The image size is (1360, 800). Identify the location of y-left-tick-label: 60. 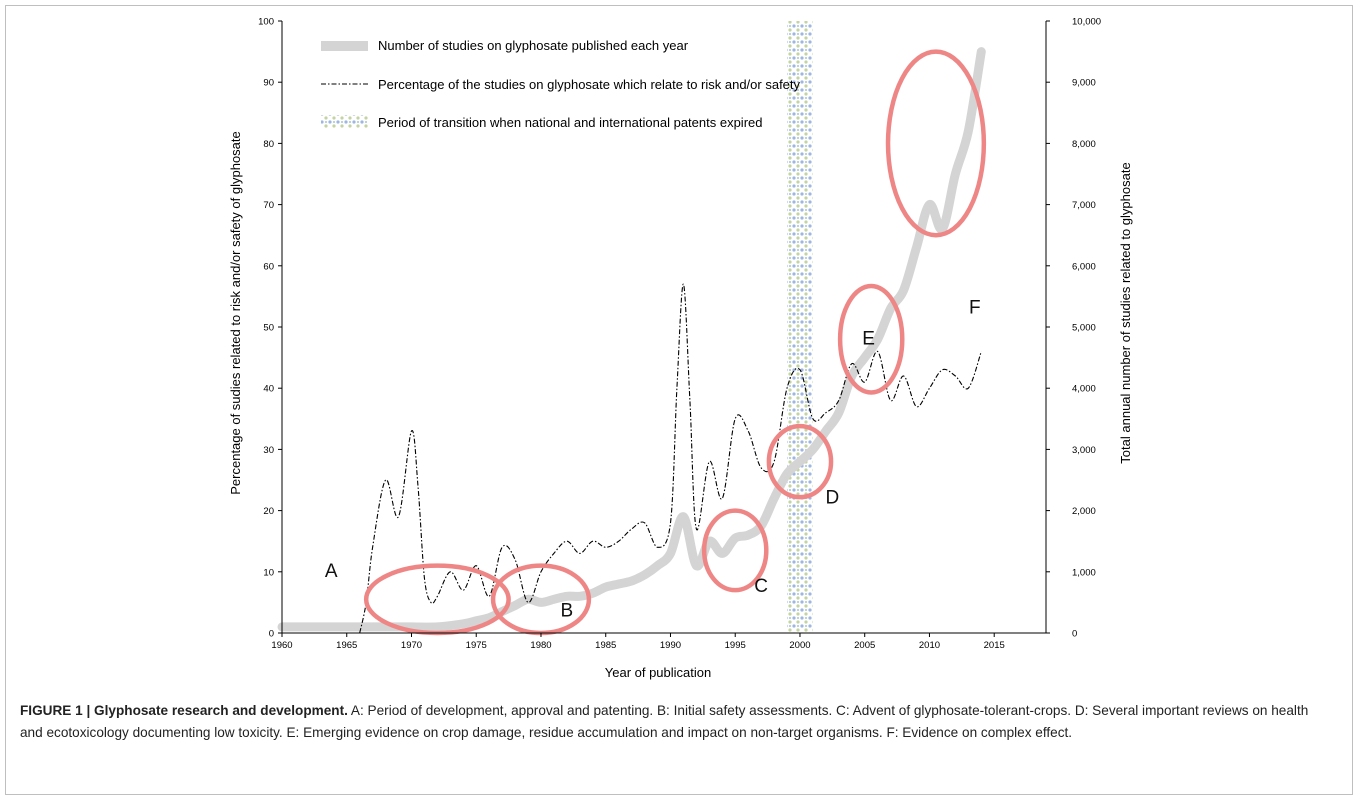
(268, 266).